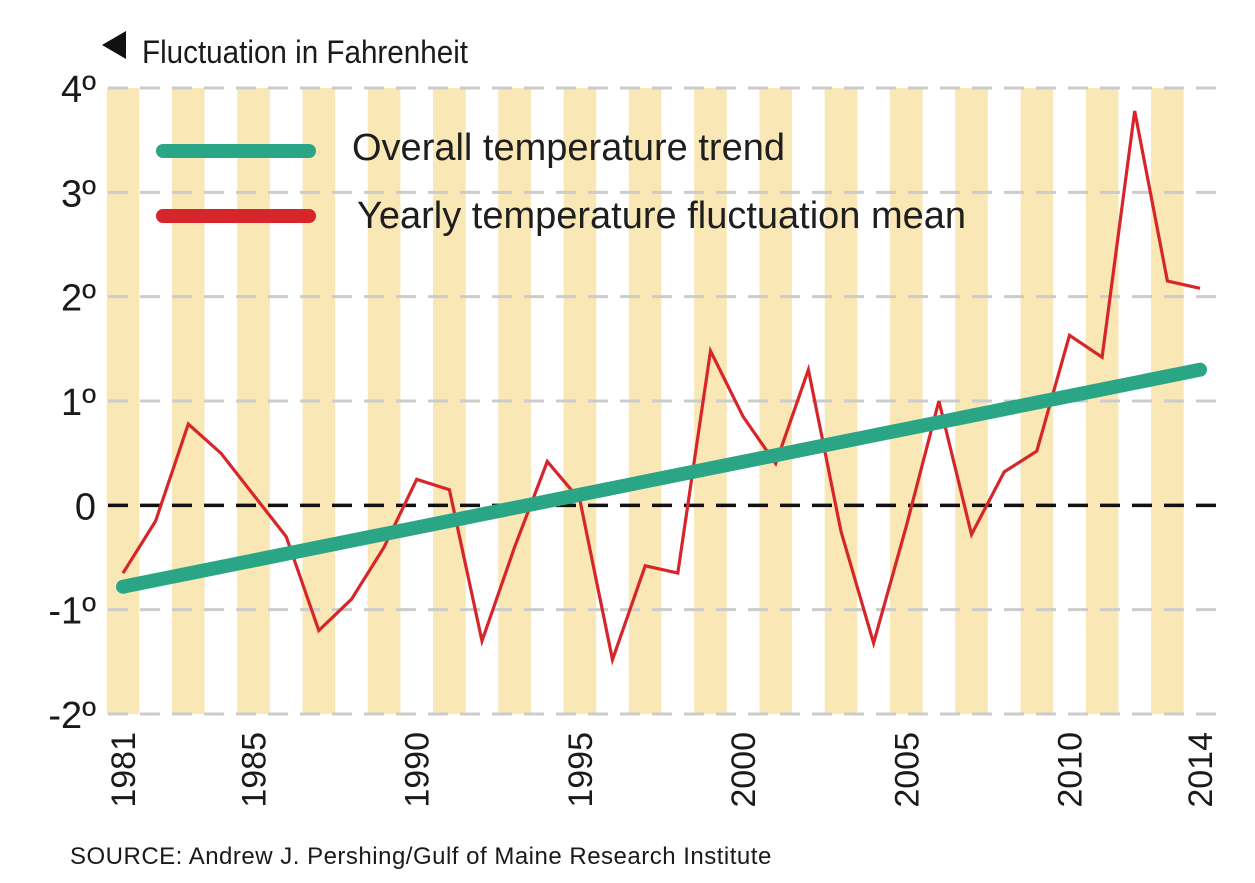 The height and width of the screenshot is (883, 1255). Describe the element at coordinates (568, 148) in the screenshot. I see `legend-label-overall-trend: Overall temperature trend` at that location.